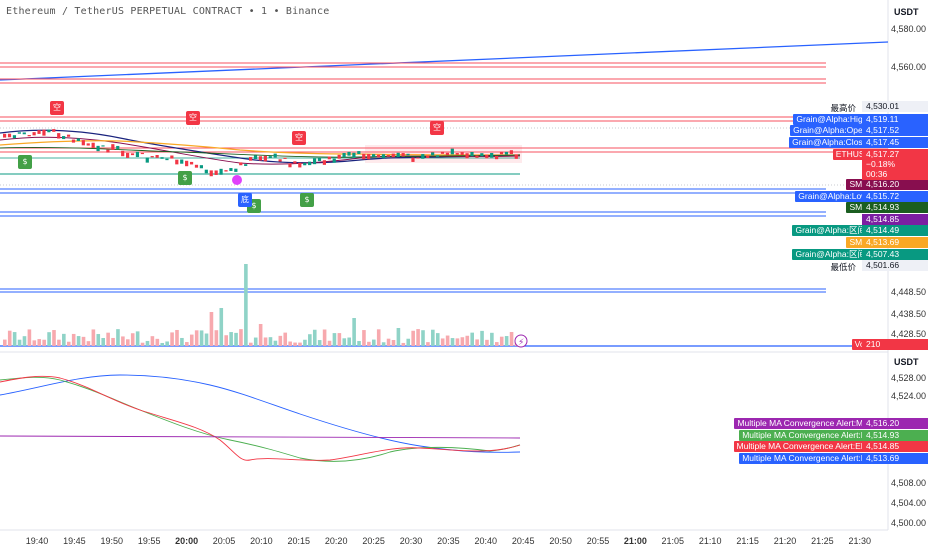 The image size is (932, 550). What do you see at coordinates (895, 219) in the screenshot?
I see `indicator-tag-value: 4,514.85` at bounding box center [895, 219].